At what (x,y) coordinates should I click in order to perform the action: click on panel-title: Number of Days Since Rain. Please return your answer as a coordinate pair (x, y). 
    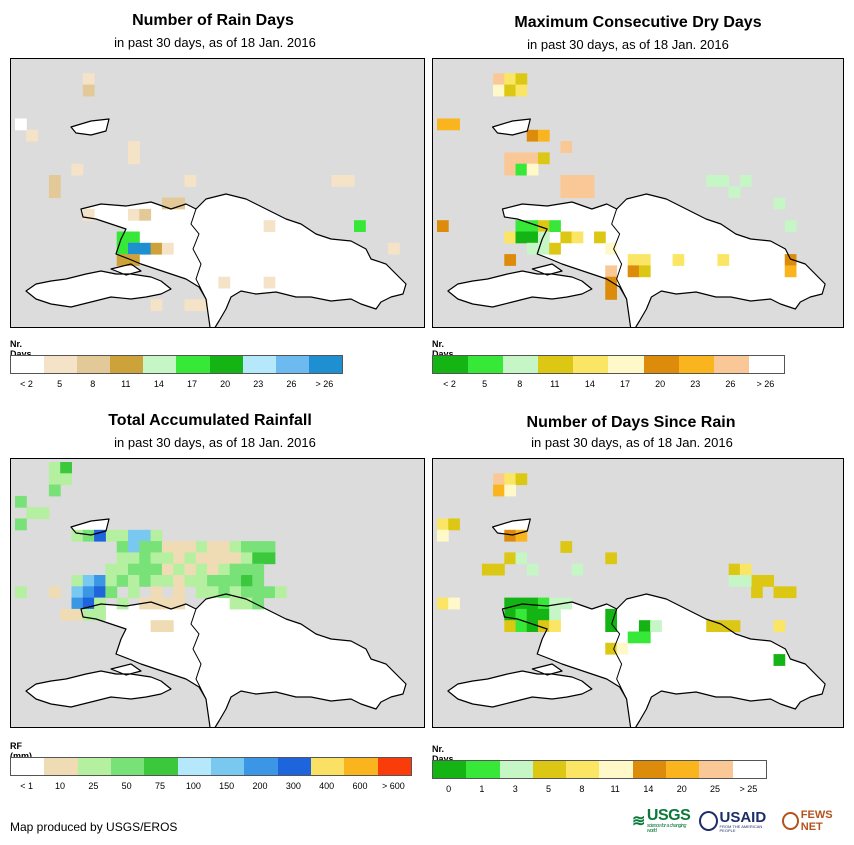
    Looking at the image, I should click on (631, 422).